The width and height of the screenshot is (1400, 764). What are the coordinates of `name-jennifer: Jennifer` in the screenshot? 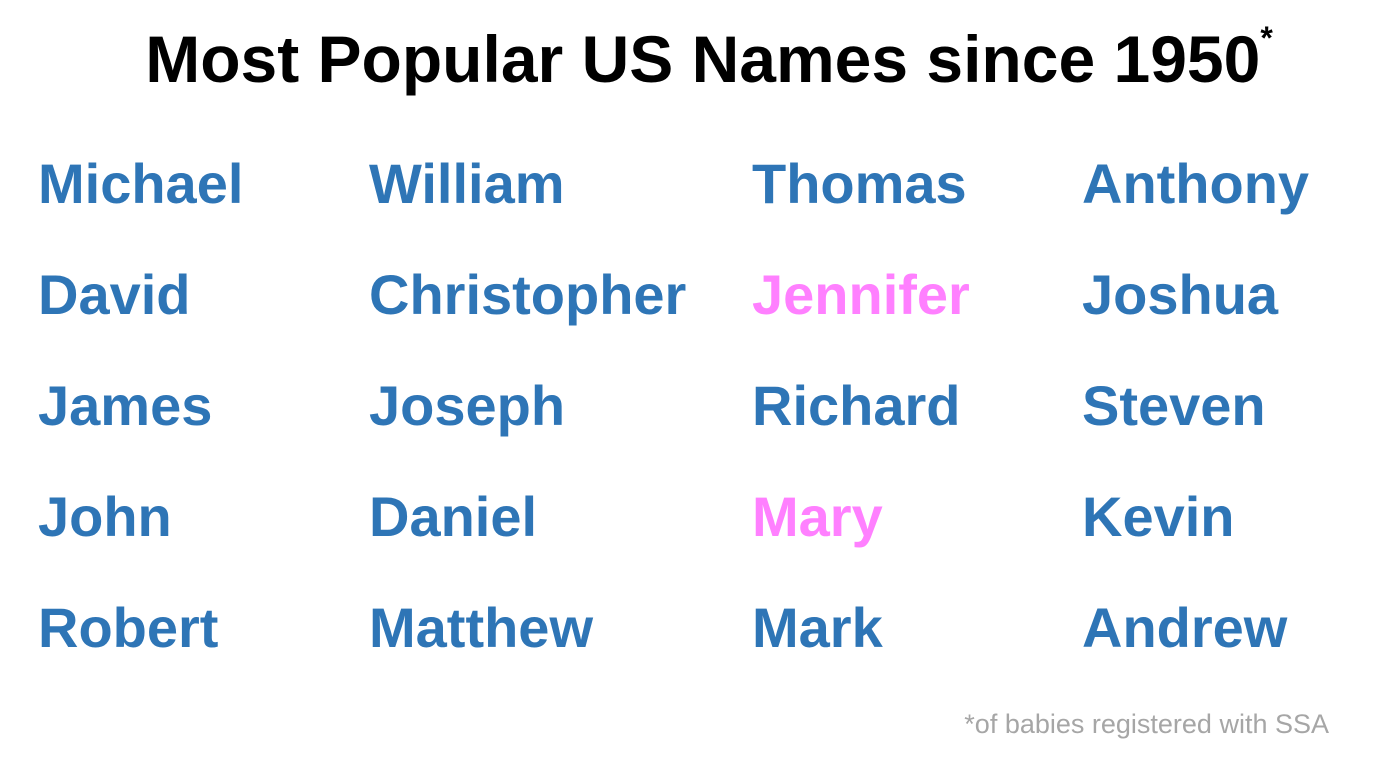 It's located at (861, 294).